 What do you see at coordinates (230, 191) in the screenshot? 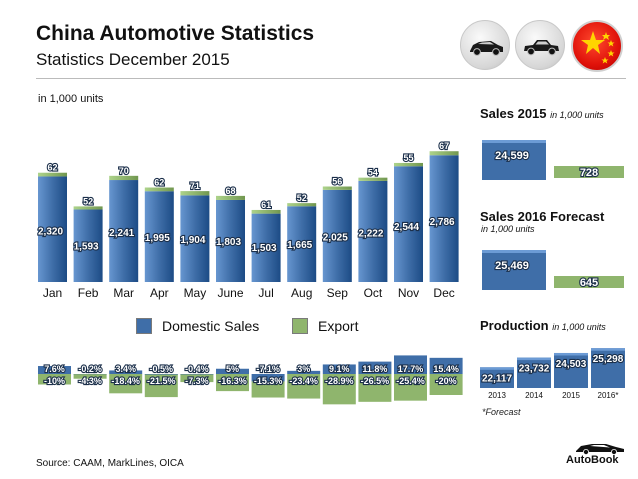
I see `export-label-june: 68` at bounding box center [230, 191].